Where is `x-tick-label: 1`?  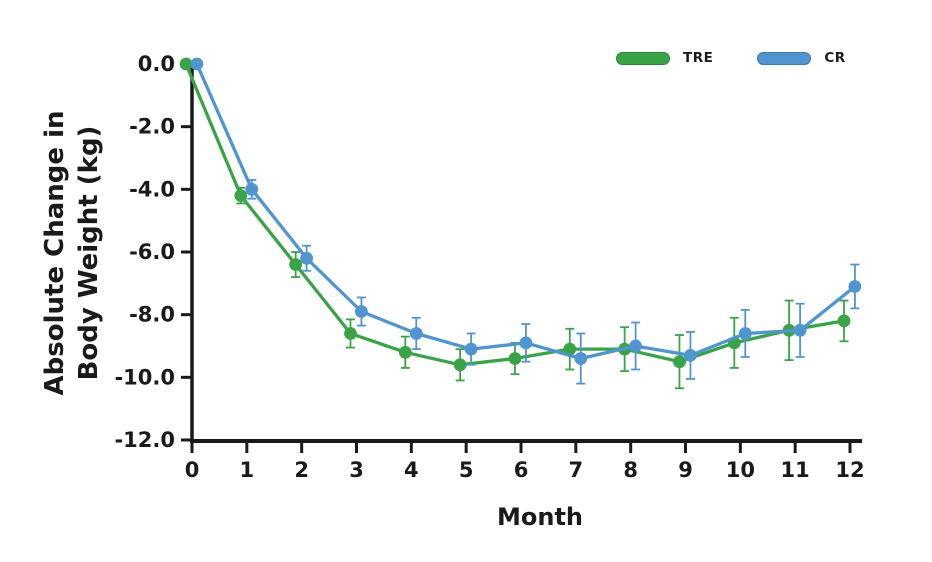
x-tick-label: 1 is located at coordinates (247, 470).